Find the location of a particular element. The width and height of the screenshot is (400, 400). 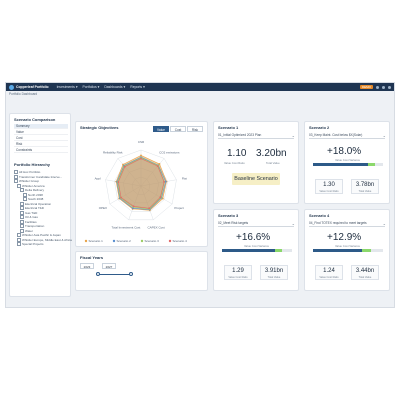

scenario-1-total-label: Total Value is located at coordinates (273, 163).